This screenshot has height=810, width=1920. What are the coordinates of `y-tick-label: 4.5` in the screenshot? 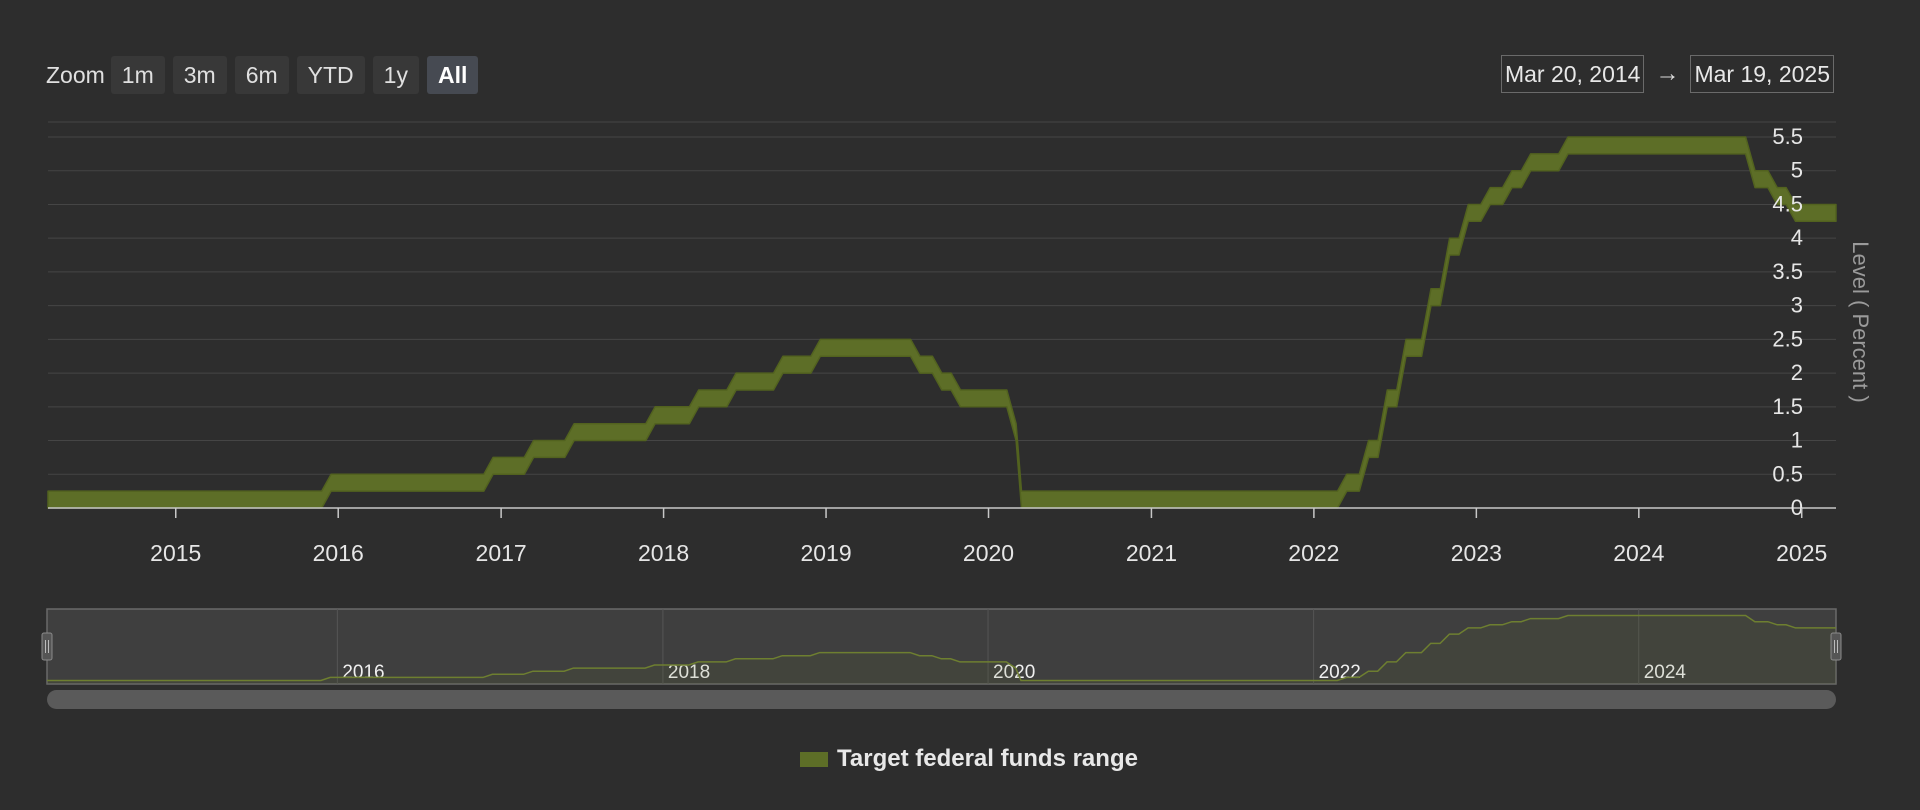 It's located at (1787, 203).